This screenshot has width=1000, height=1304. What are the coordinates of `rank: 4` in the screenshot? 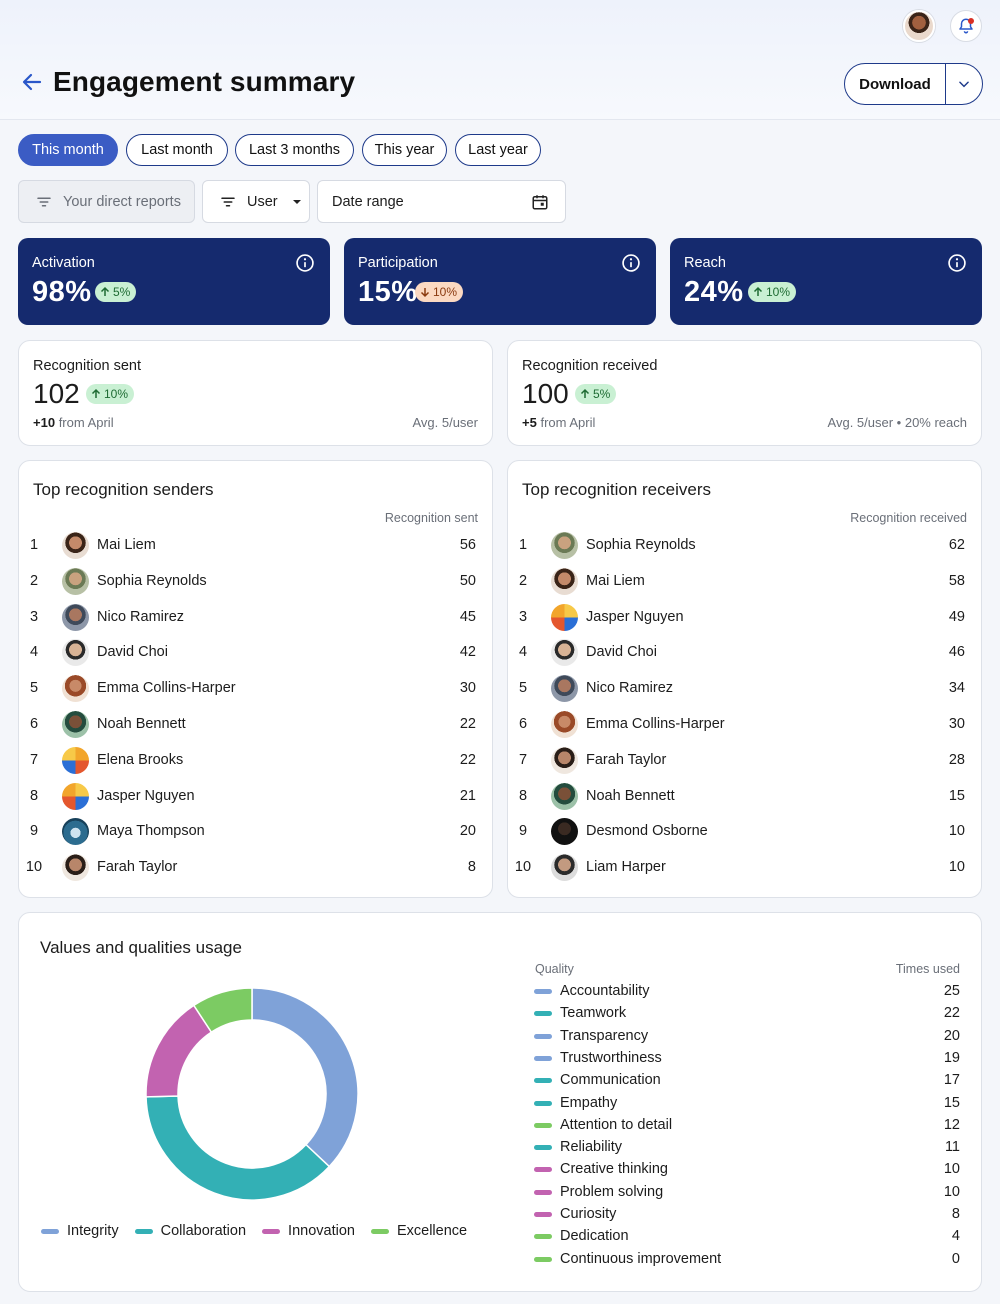 It's located at (34, 652).